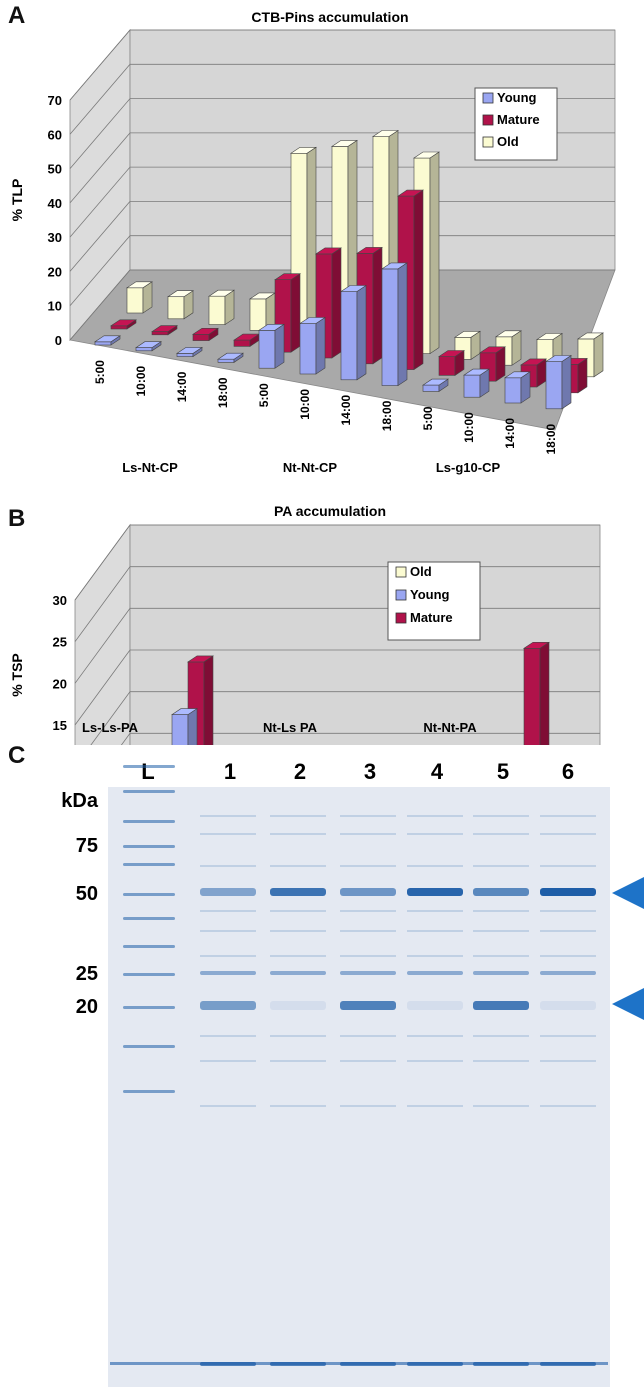 This screenshot has height=1396, width=644. Describe the element at coordinates (628, 893) in the screenshot. I see `arrow-50kda` at that location.